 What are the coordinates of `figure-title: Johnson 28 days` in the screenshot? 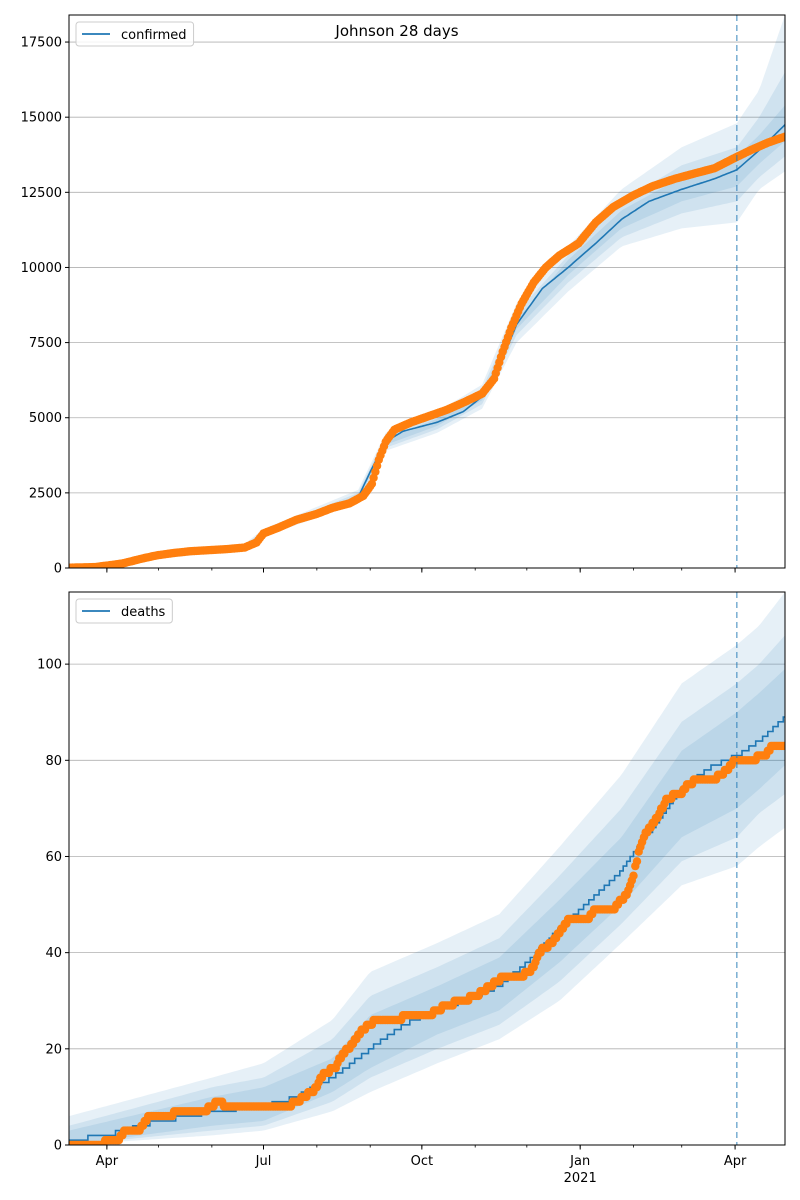 It's located at (396, 31).